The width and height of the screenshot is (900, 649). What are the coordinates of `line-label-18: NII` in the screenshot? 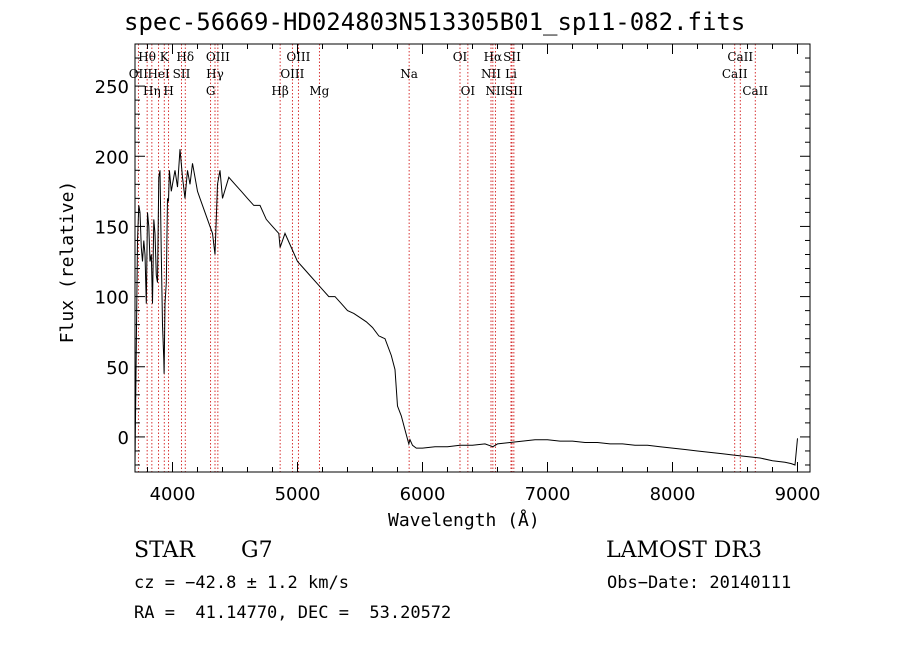 It's located at (491, 74).